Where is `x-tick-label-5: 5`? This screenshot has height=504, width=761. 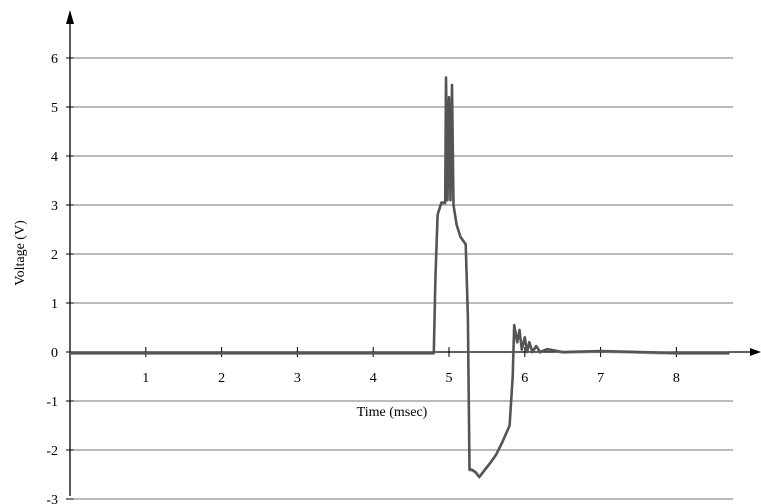 x-tick-label-5: 5 is located at coordinates (449, 378).